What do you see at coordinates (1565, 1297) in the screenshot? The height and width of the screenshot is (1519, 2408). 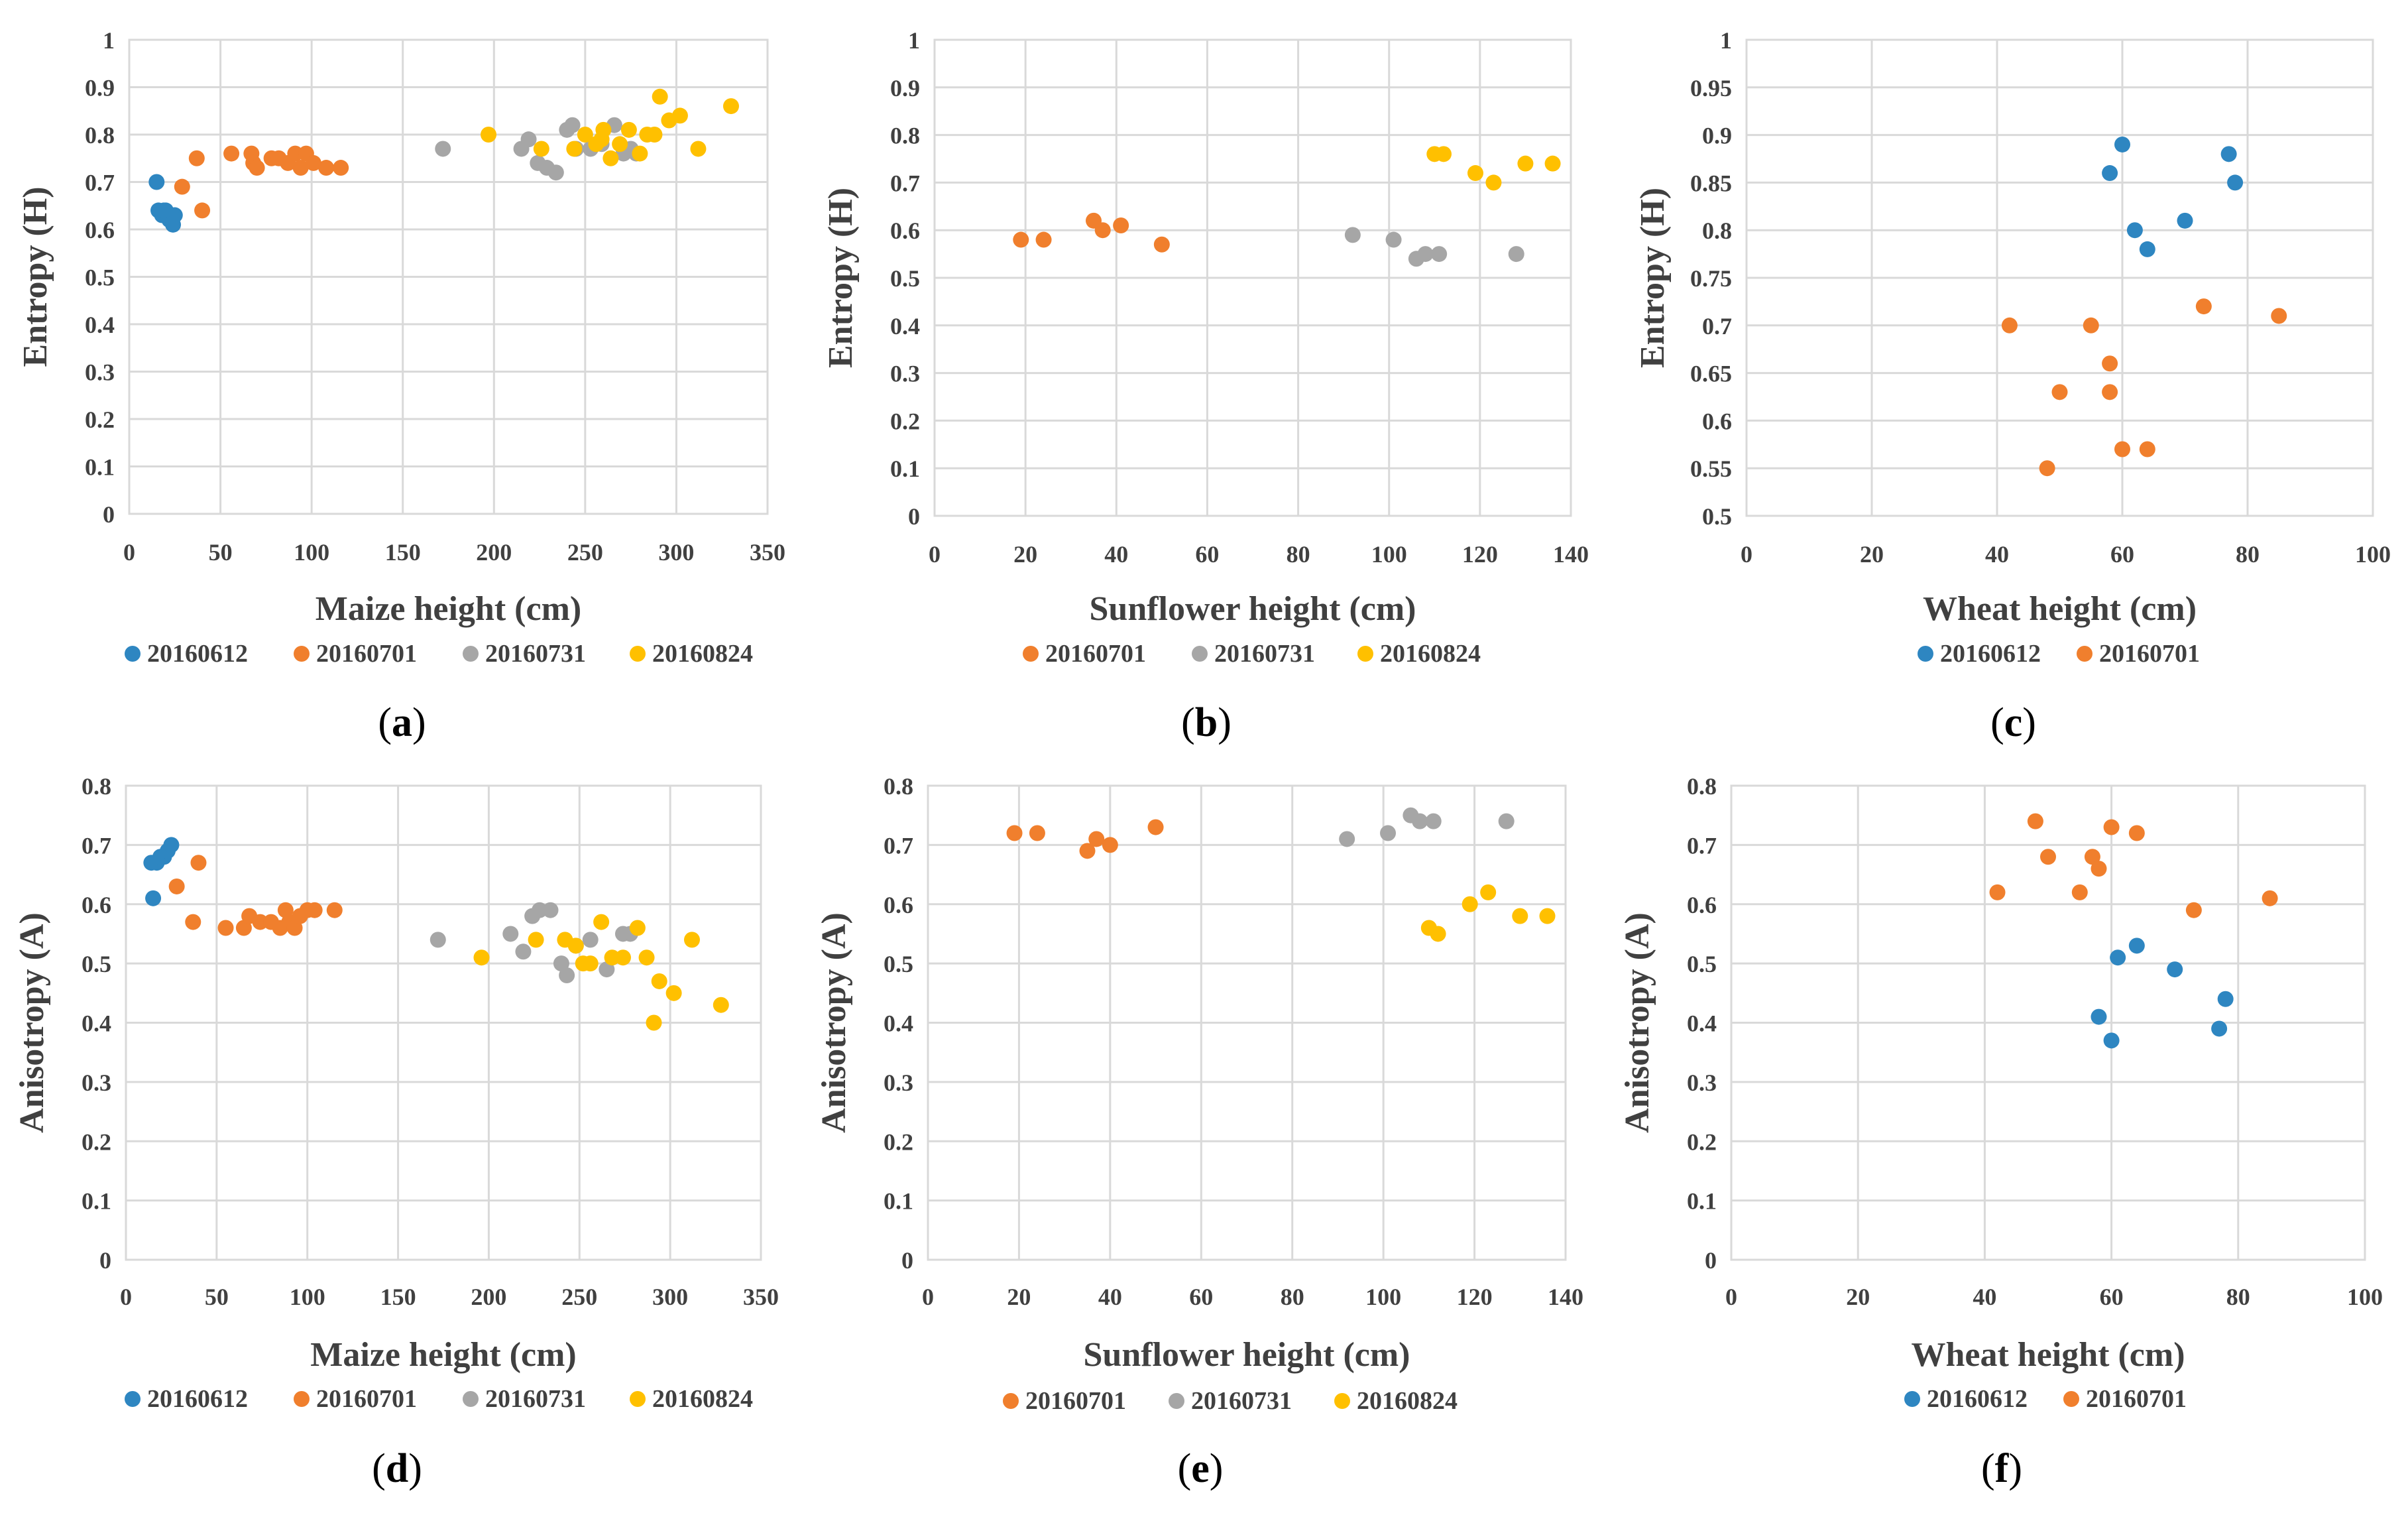 I see `x-tick-label: 140` at bounding box center [1565, 1297].